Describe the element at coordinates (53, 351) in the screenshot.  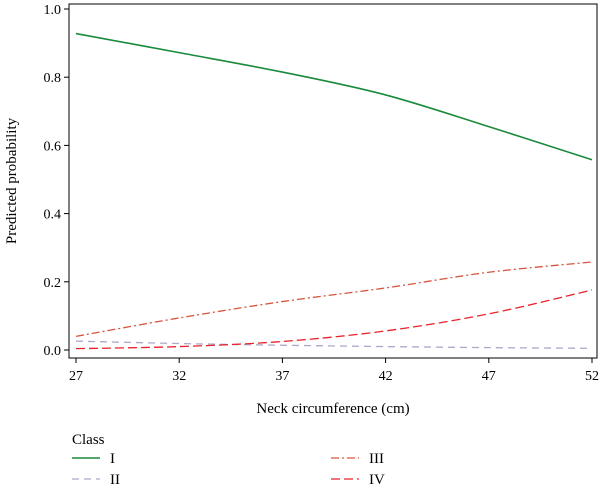
I see `y-tick-label: 0.0` at that location.